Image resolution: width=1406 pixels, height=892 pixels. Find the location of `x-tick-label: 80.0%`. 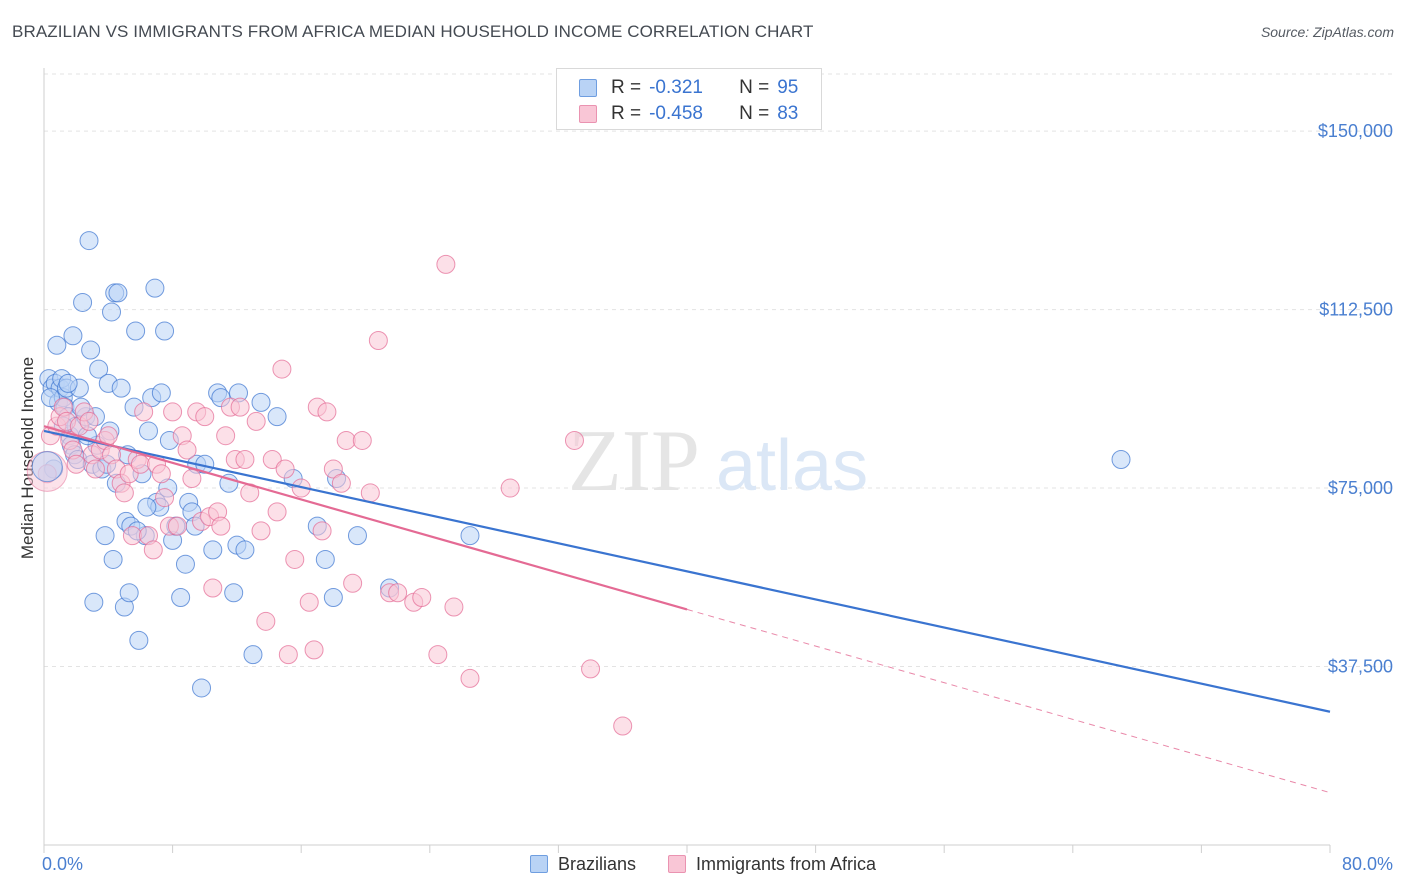

x-tick-label: 80.0% is located at coordinates (1367, 864).